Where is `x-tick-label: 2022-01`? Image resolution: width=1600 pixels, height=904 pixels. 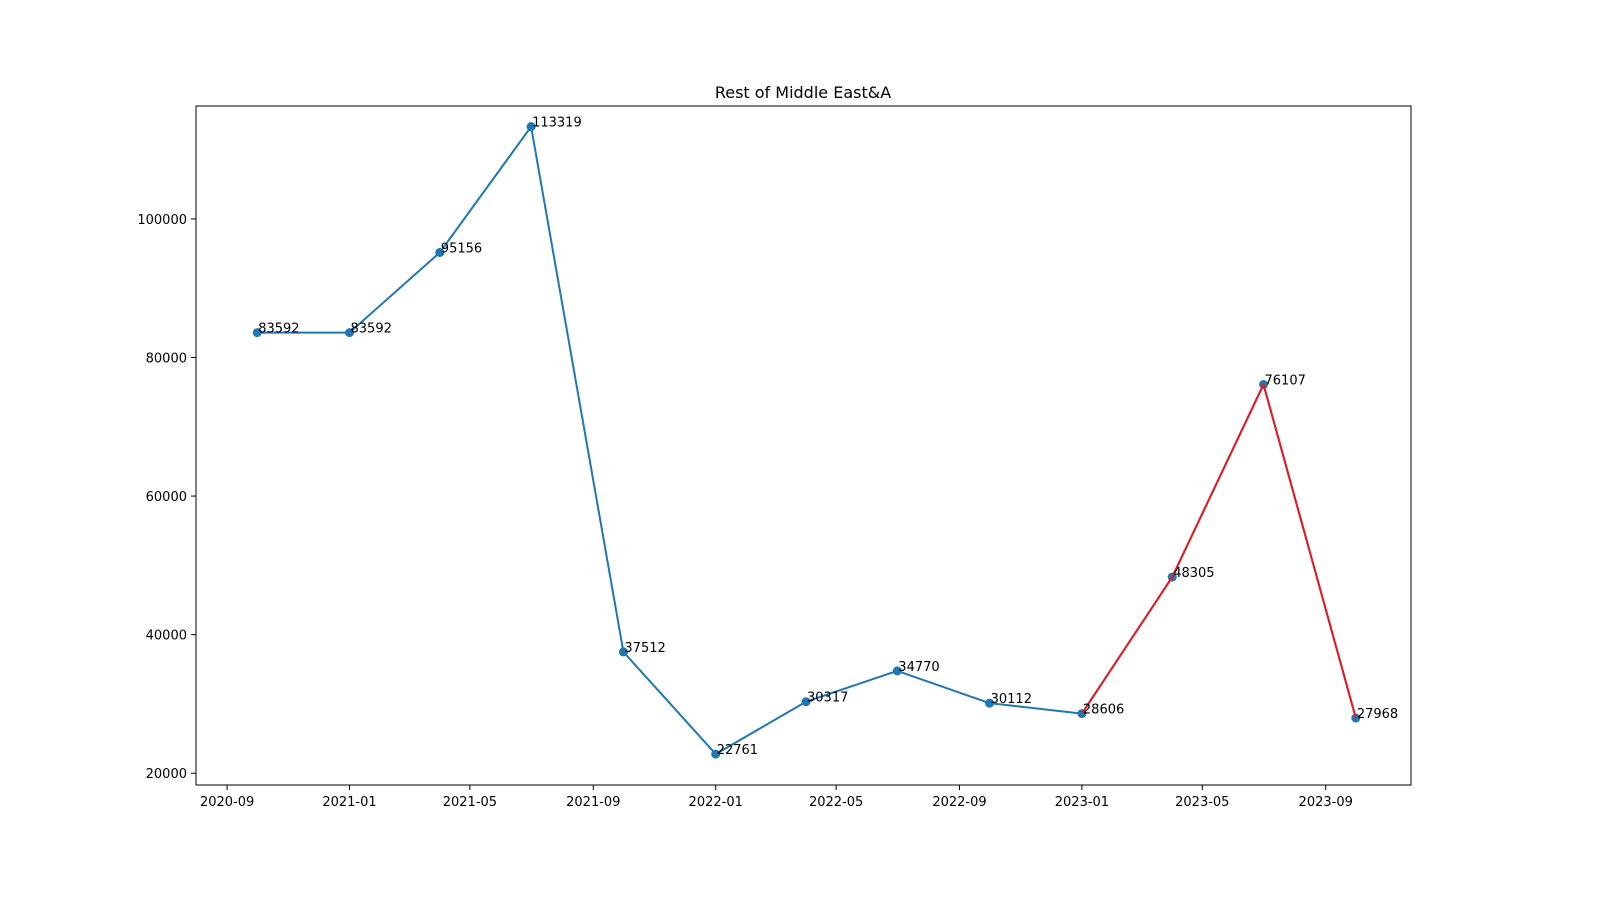
x-tick-label: 2022-01 is located at coordinates (716, 802).